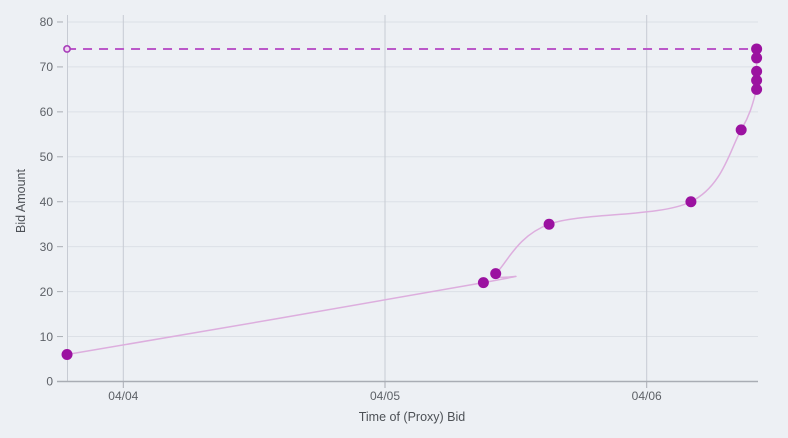 This screenshot has width=788, height=438. What do you see at coordinates (410, 49) in the screenshot?
I see `max-proxy-bid-line` at bounding box center [410, 49].